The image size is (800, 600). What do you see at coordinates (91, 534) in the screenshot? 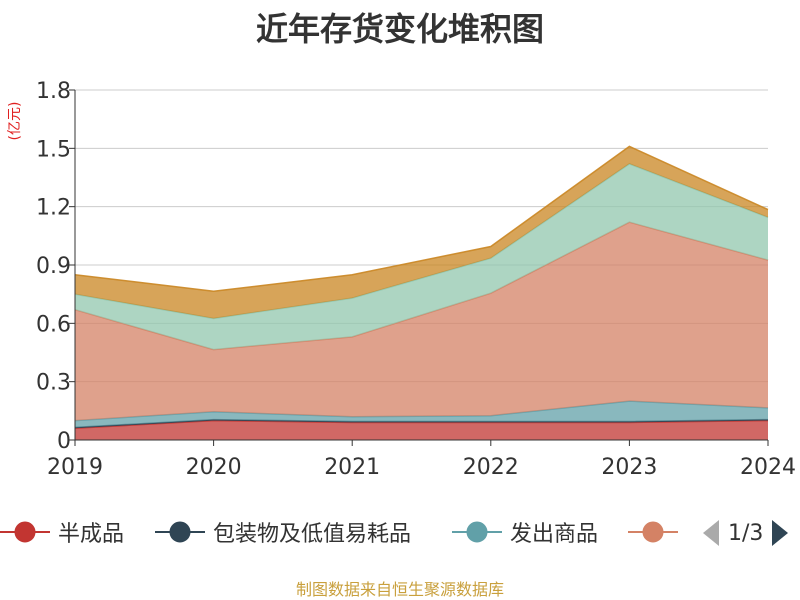
I see `legend-label: 半成品` at bounding box center [91, 534].